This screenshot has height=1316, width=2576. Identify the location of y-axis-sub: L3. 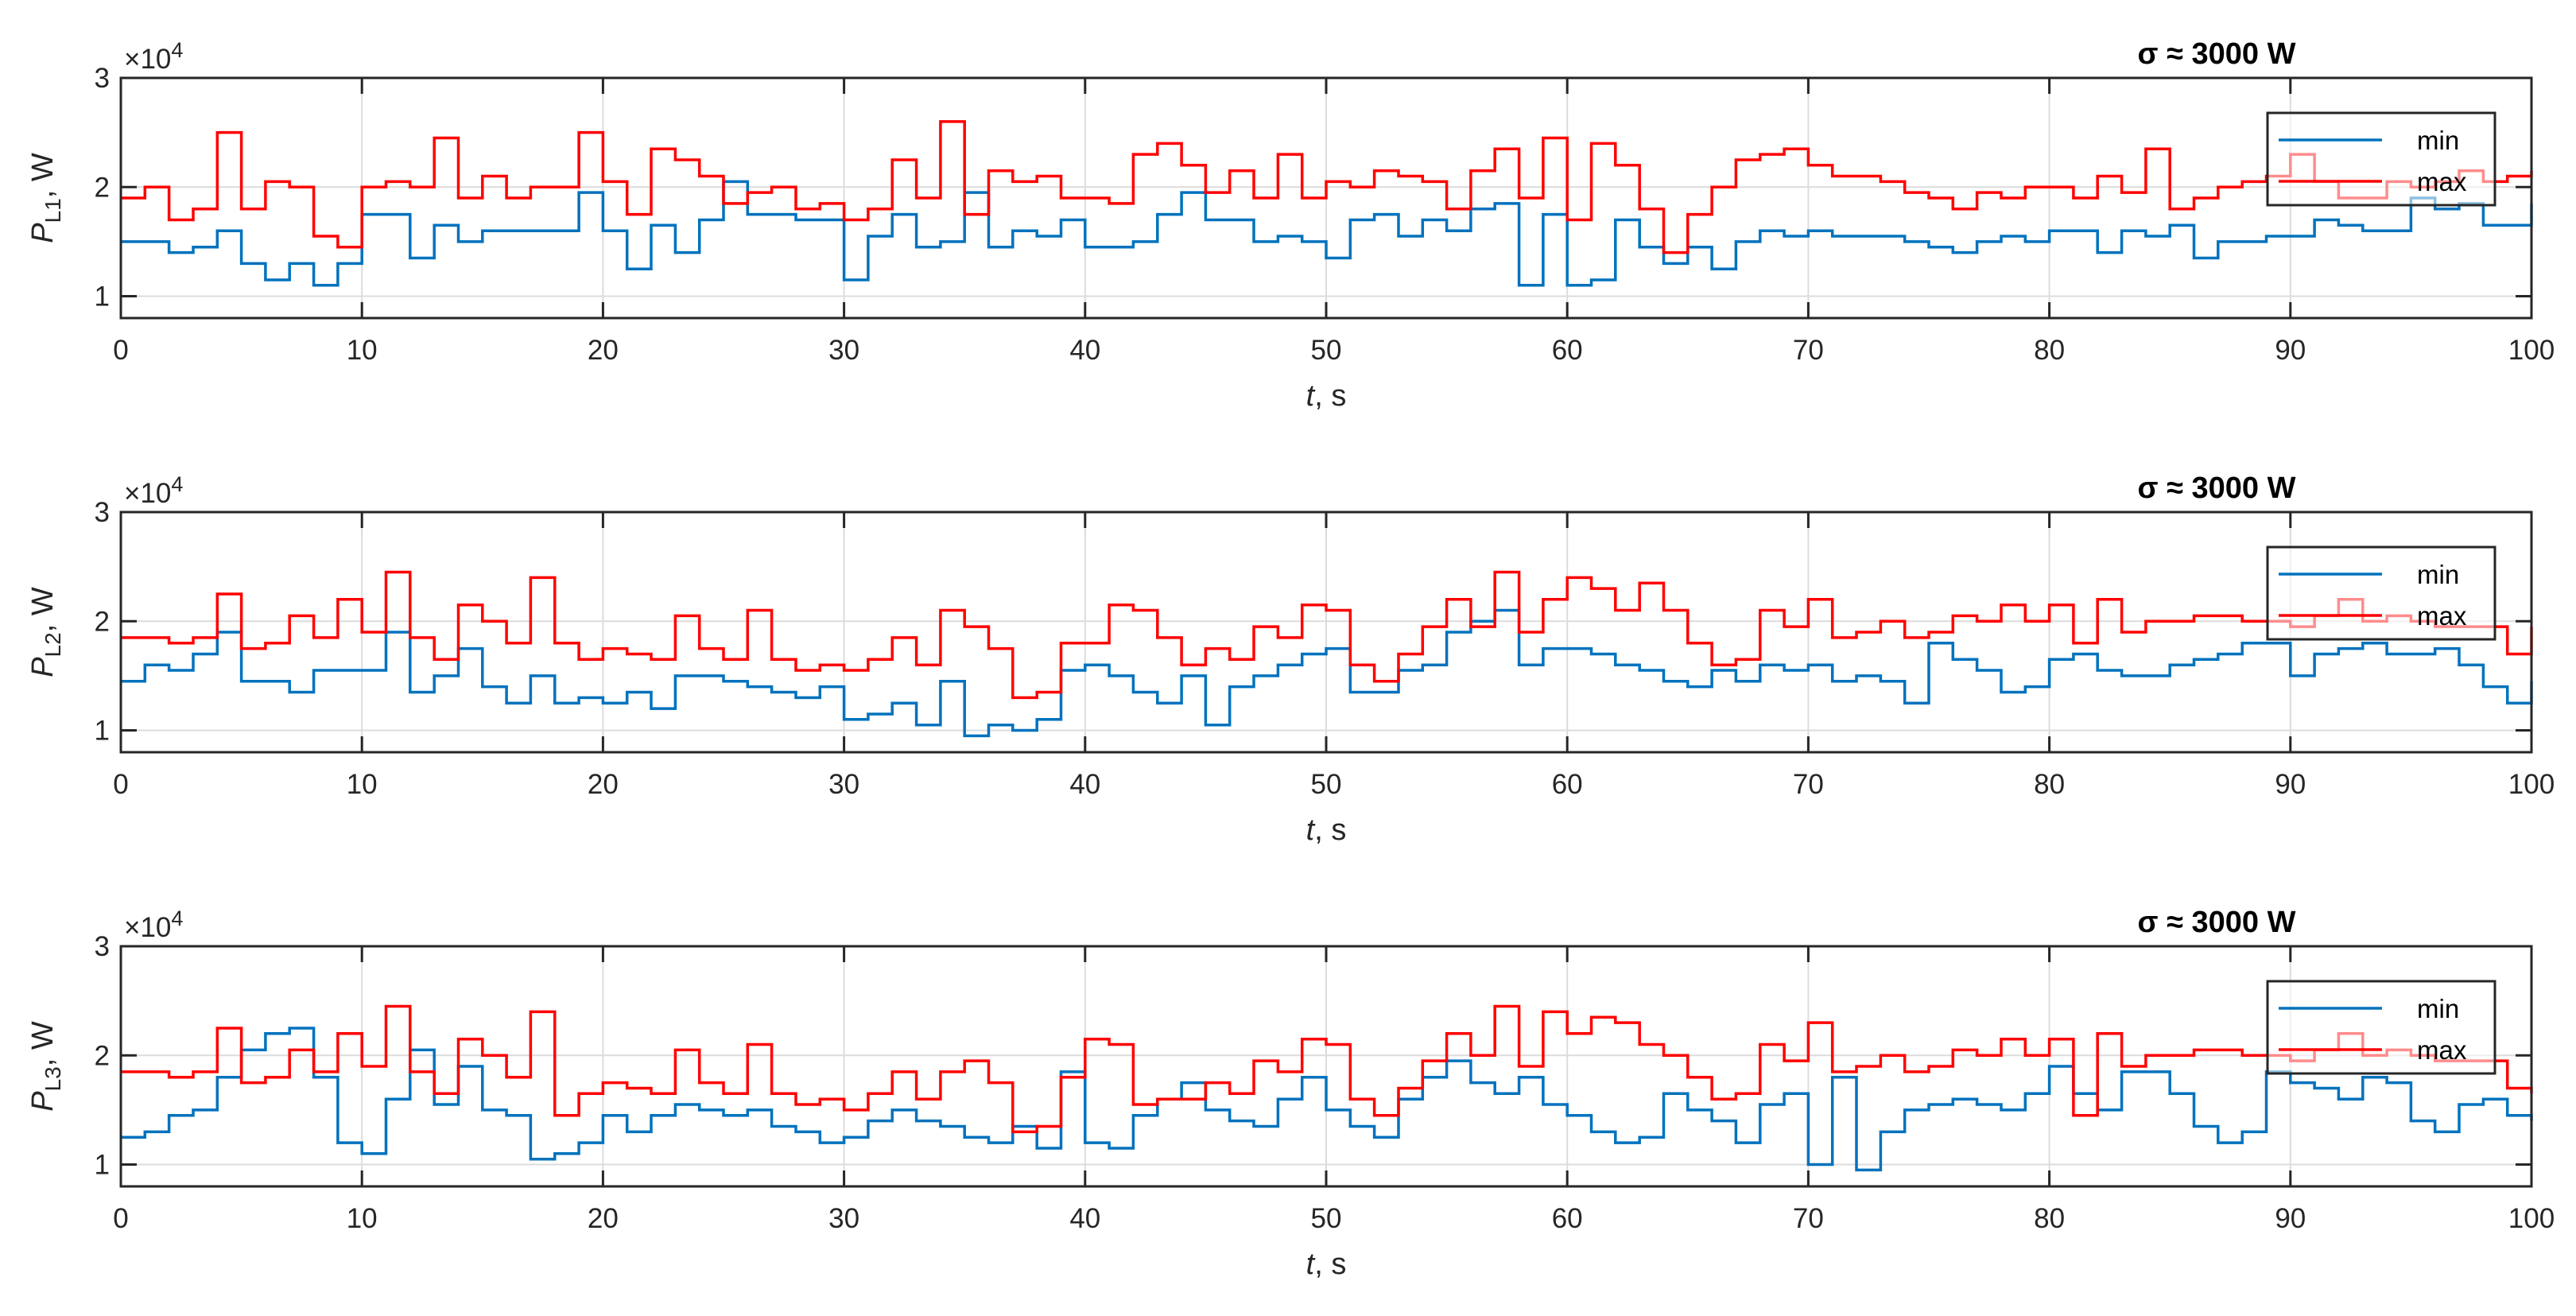
(53, 1078).